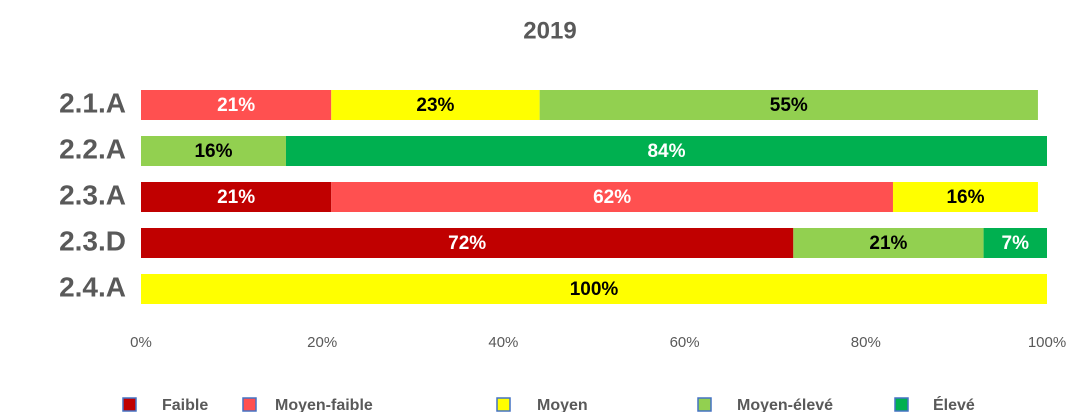 This screenshot has width=1074, height=412. What do you see at coordinates (92, 240) in the screenshot?
I see `y-tick-label: 2.3.D` at bounding box center [92, 240].